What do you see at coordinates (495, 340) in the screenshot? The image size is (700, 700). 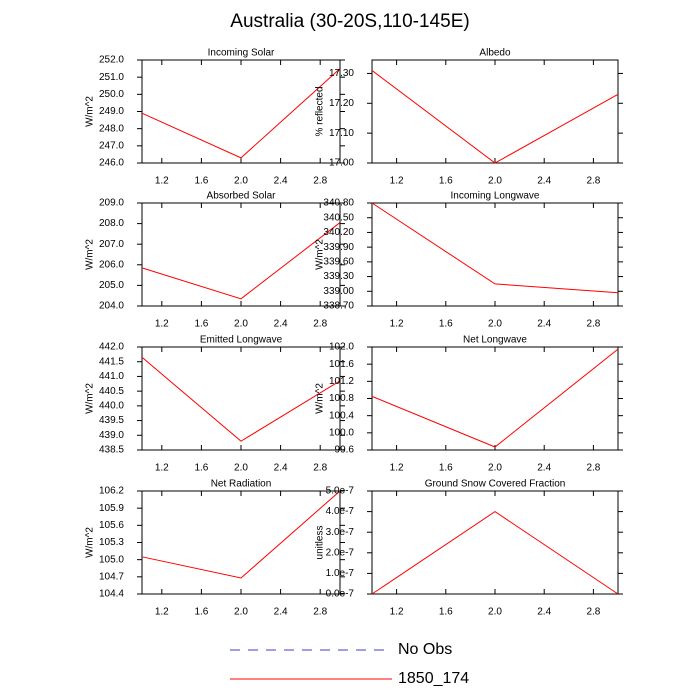 I see `panel-title: Net Longwave` at bounding box center [495, 340].